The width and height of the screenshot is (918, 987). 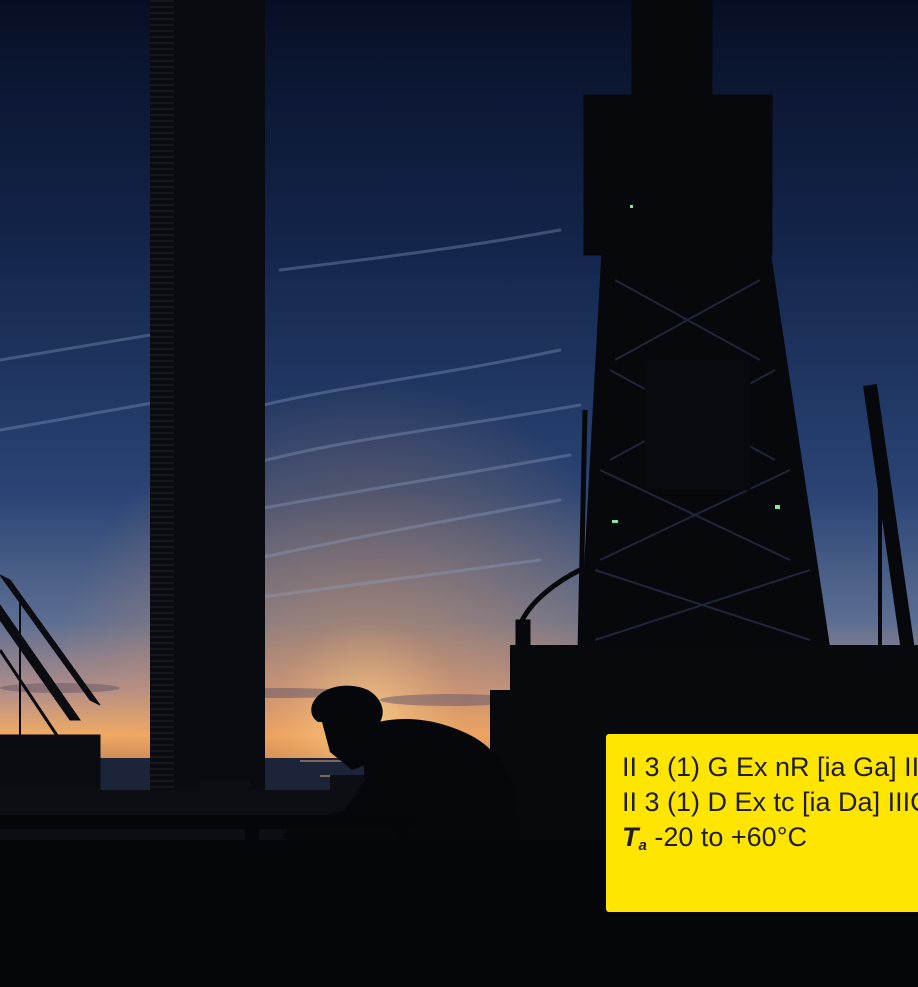 I want to click on ta-range-text: -20 to +60°C, so click(x=726, y=837).